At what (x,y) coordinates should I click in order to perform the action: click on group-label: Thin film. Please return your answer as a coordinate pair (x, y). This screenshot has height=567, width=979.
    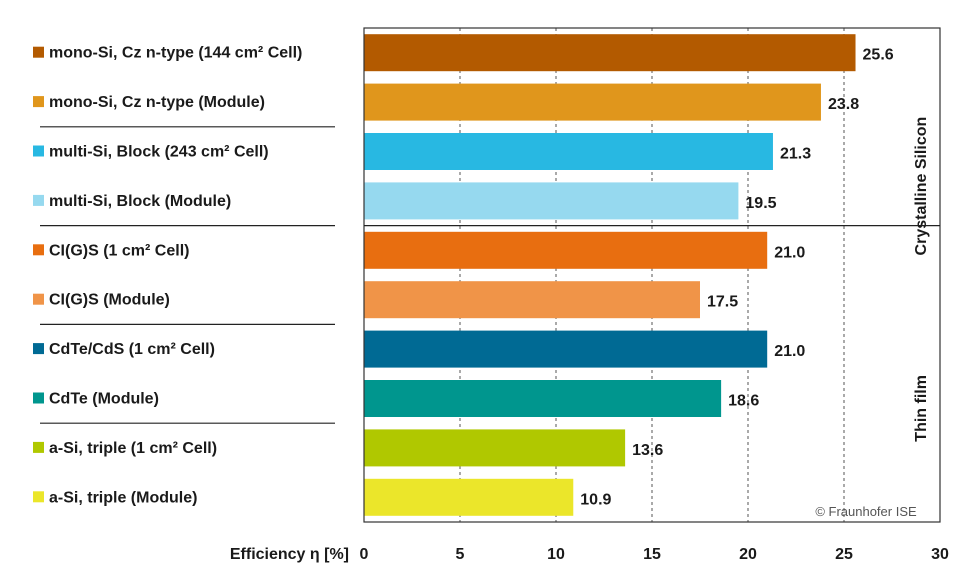
    Looking at the image, I should click on (921, 408).